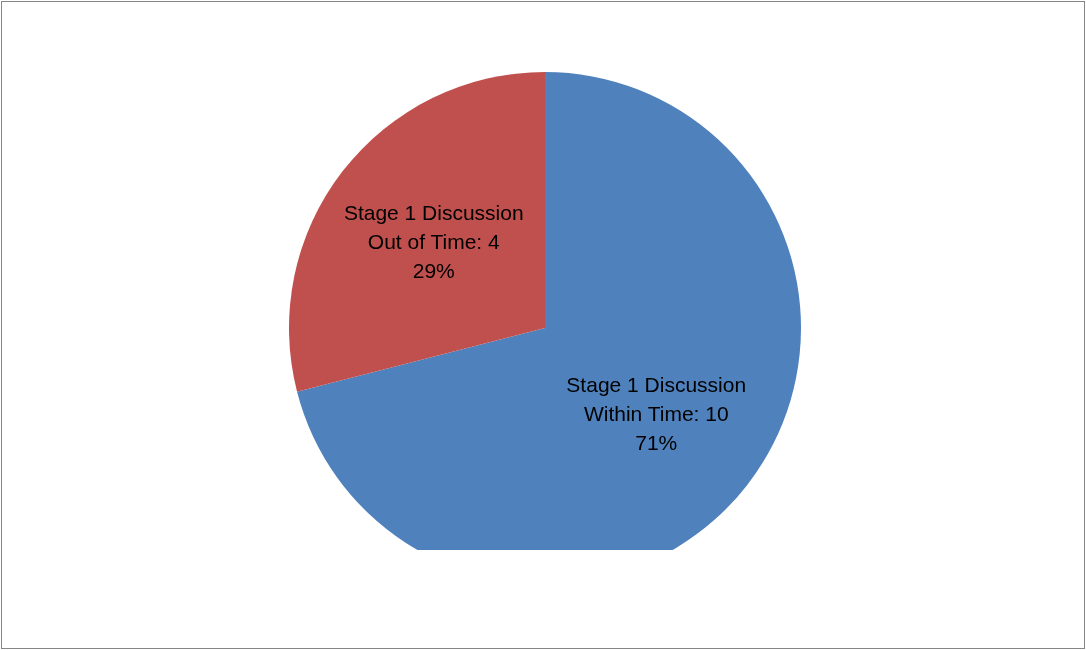 Image resolution: width=1086 pixels, height=650 pixels. Describe the element at coordinates (433, 226) in the screenshot. I see `slice-label: Stage 1 Discussion Out of Time: 4` at that location.